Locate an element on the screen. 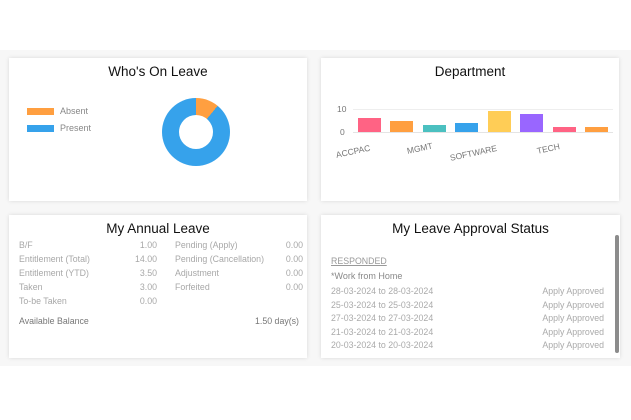 The width and height of the screenshot is (631, 420). scrollbar is located at coordinates (617, 294).